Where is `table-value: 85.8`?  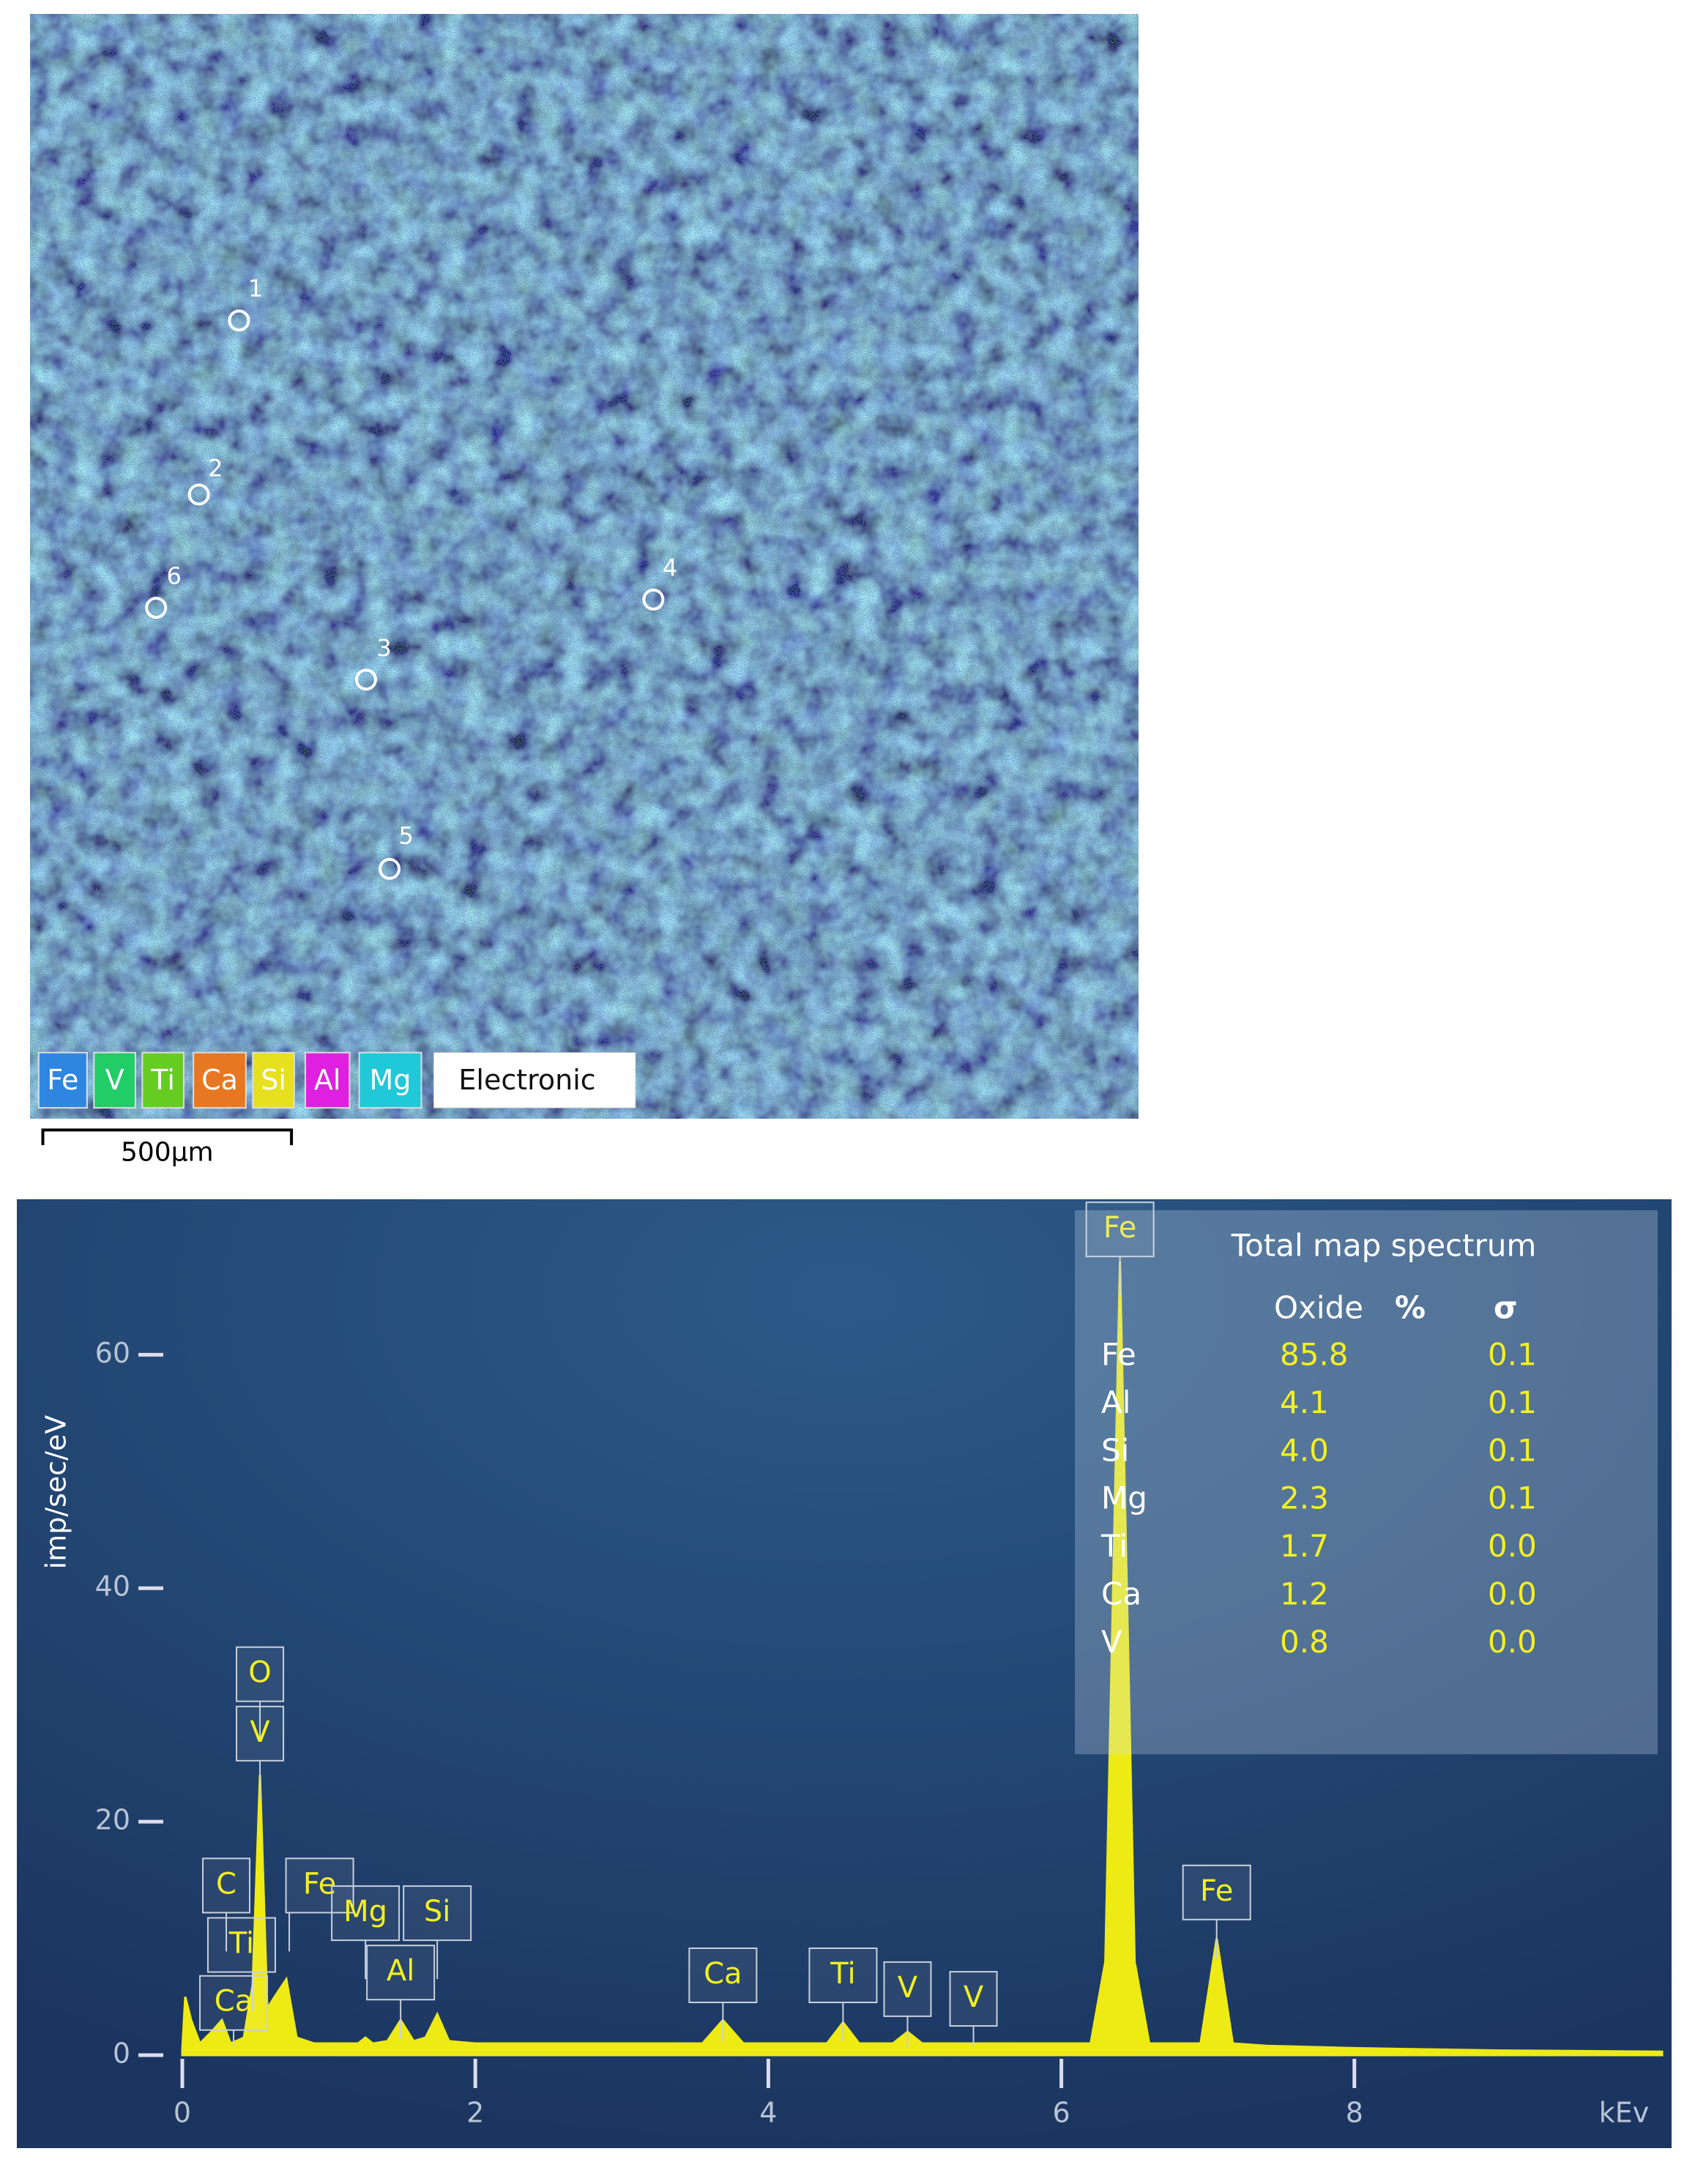
table-value: 85.8 is located at coordinates (1314, 1355).